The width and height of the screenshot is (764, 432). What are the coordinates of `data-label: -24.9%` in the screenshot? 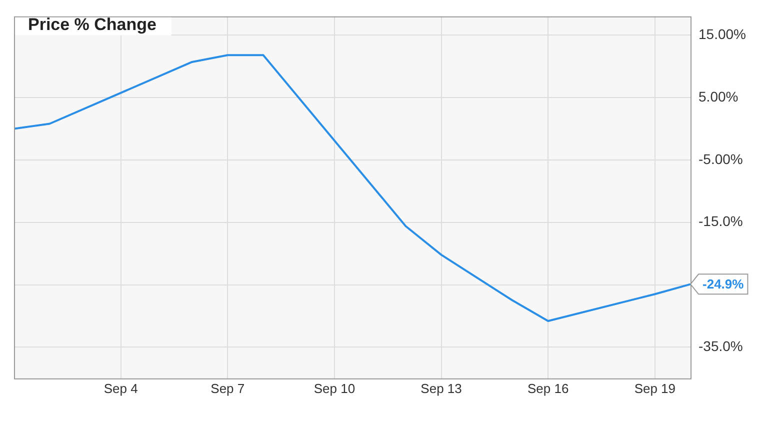 It's located at (723, 284).